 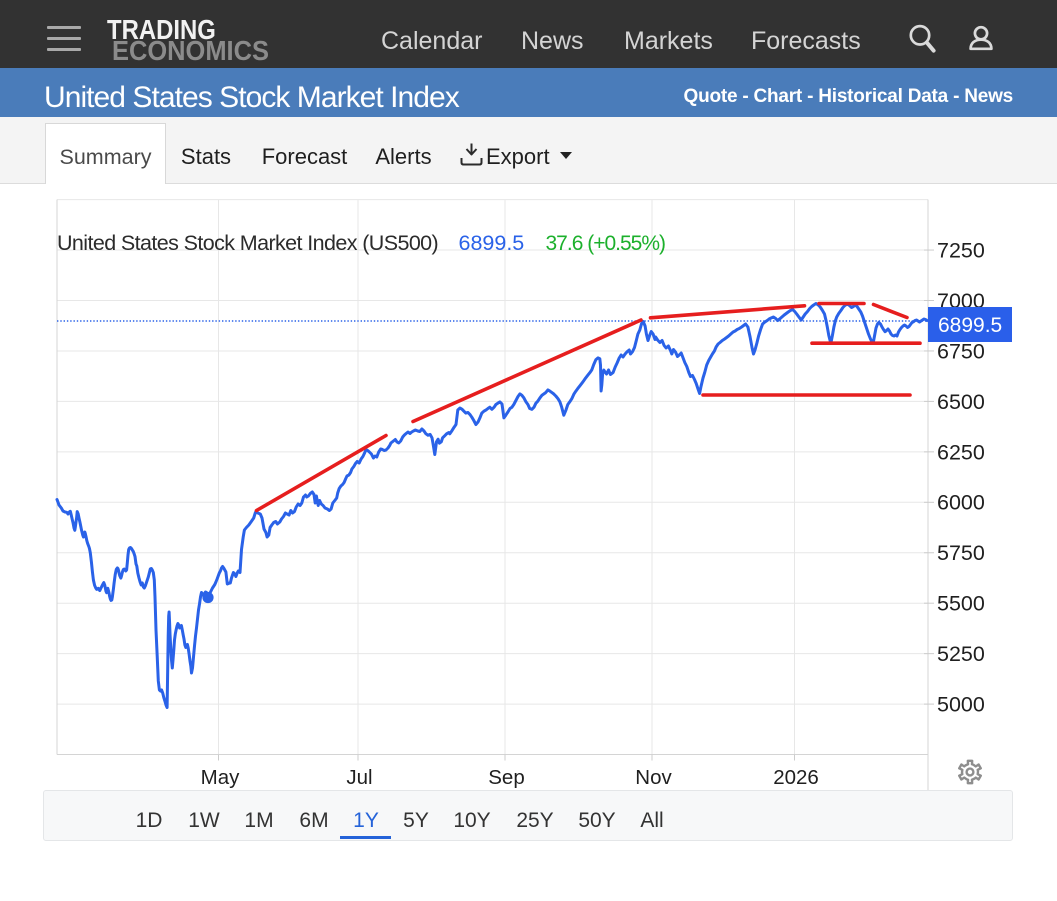 What do you see at coordinates (961, 250) in the screenshot?
I see `svg-text: 7250` at bounding box center [961, 250].